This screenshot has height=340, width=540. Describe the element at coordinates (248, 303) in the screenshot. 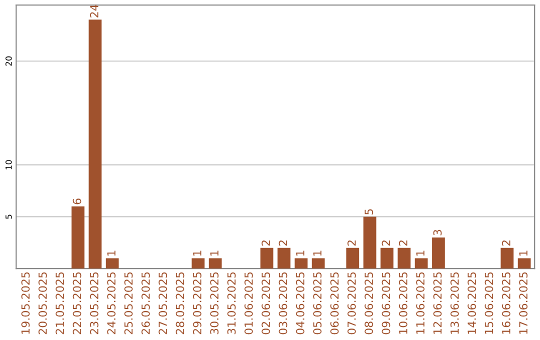

I see `x-tick-label: 01.06.2025` at that location.